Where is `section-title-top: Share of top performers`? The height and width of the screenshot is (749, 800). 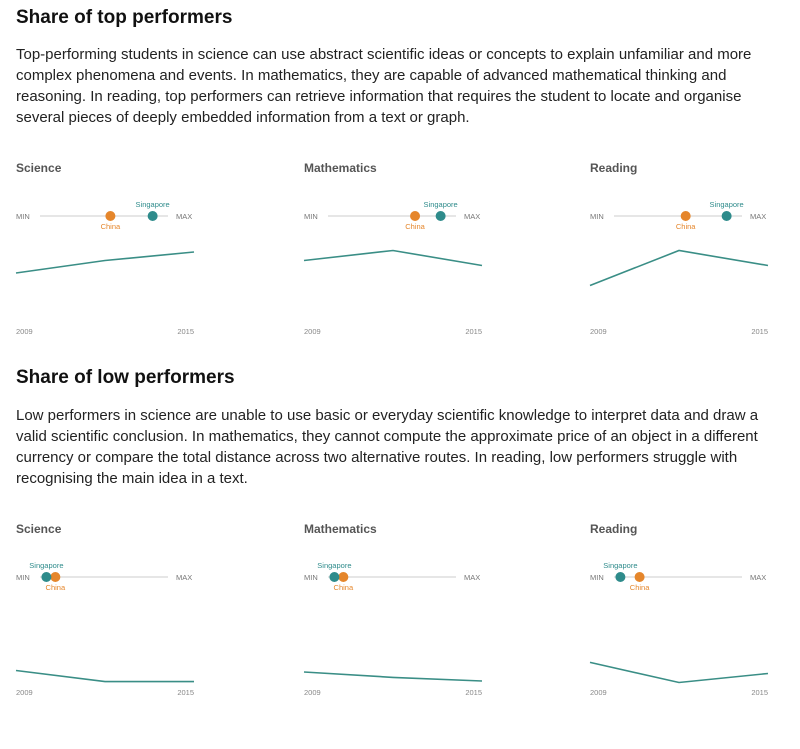
section-title-top: Share of top performers is located at coordinates (124, 17).